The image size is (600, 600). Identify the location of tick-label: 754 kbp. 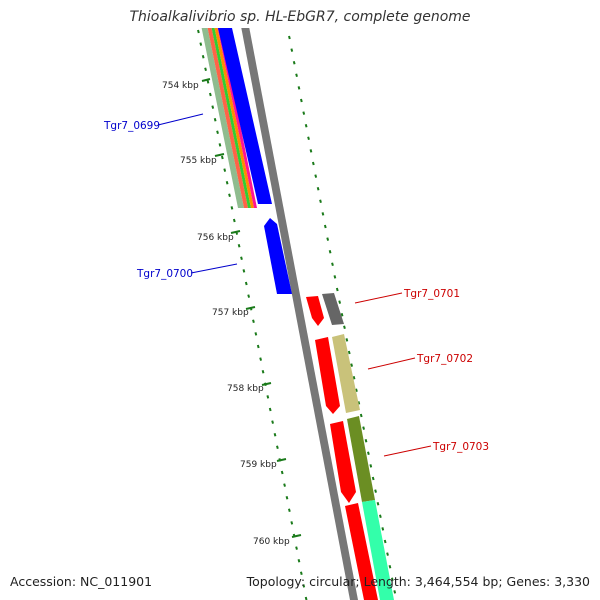
(180, 86).